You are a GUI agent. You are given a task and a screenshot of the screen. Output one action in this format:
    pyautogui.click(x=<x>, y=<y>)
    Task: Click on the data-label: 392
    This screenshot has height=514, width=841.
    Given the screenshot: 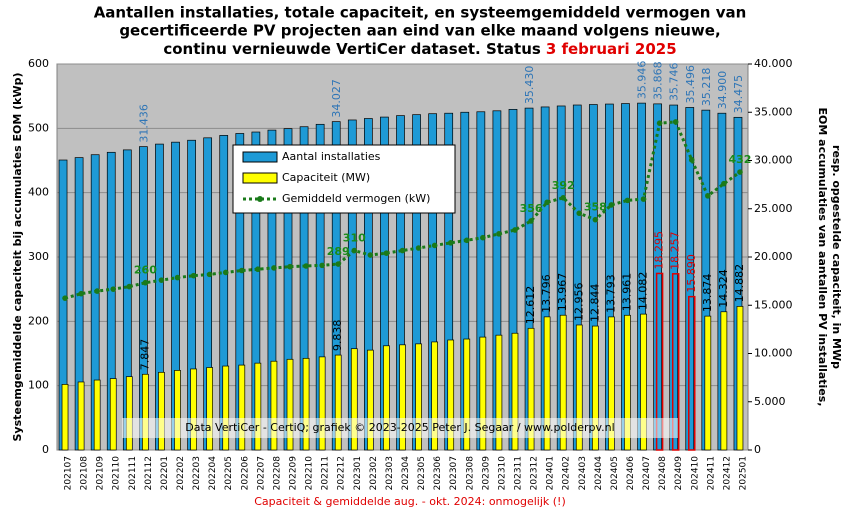 What is the action you would take?
    pyautogui.click(x=563, y=185)
    